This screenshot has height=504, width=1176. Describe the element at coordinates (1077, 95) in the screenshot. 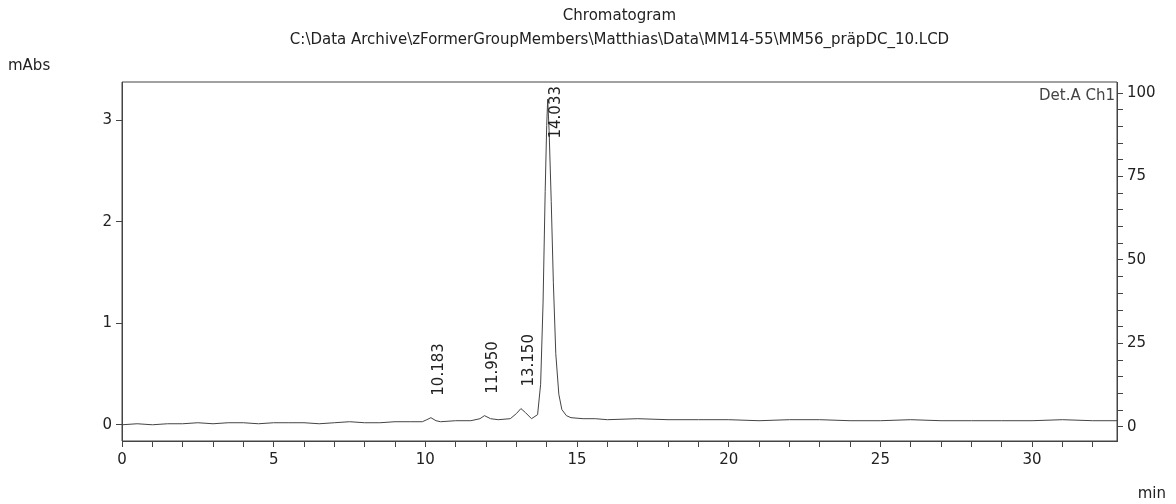

I see `text: Det.A Ch1` at that location.